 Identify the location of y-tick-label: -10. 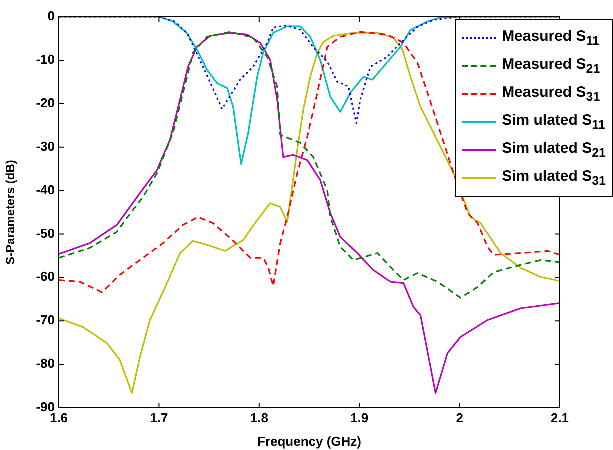
(45, 60).